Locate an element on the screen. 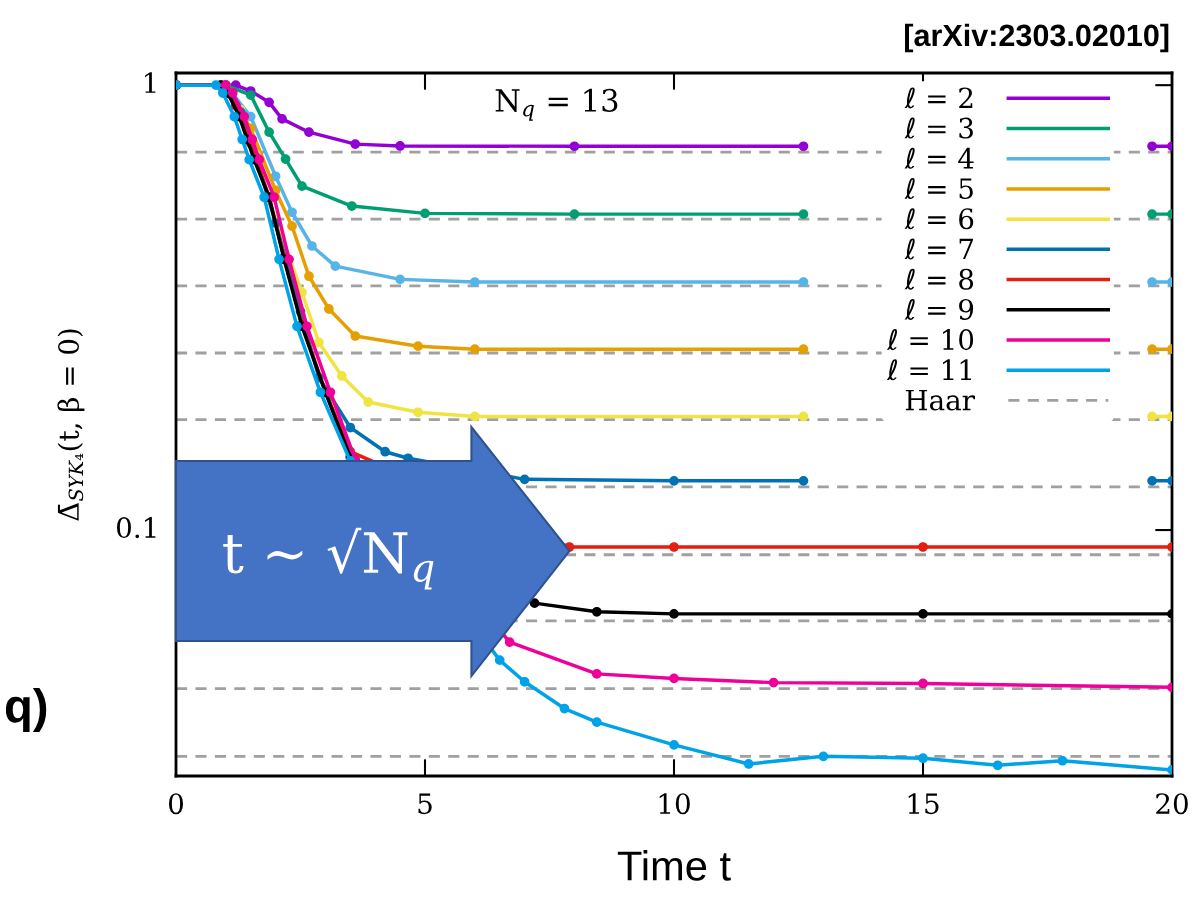 This screenshot has width=1194, height=919. x-tick-label: 20 is located at coordinates (1172, 804).